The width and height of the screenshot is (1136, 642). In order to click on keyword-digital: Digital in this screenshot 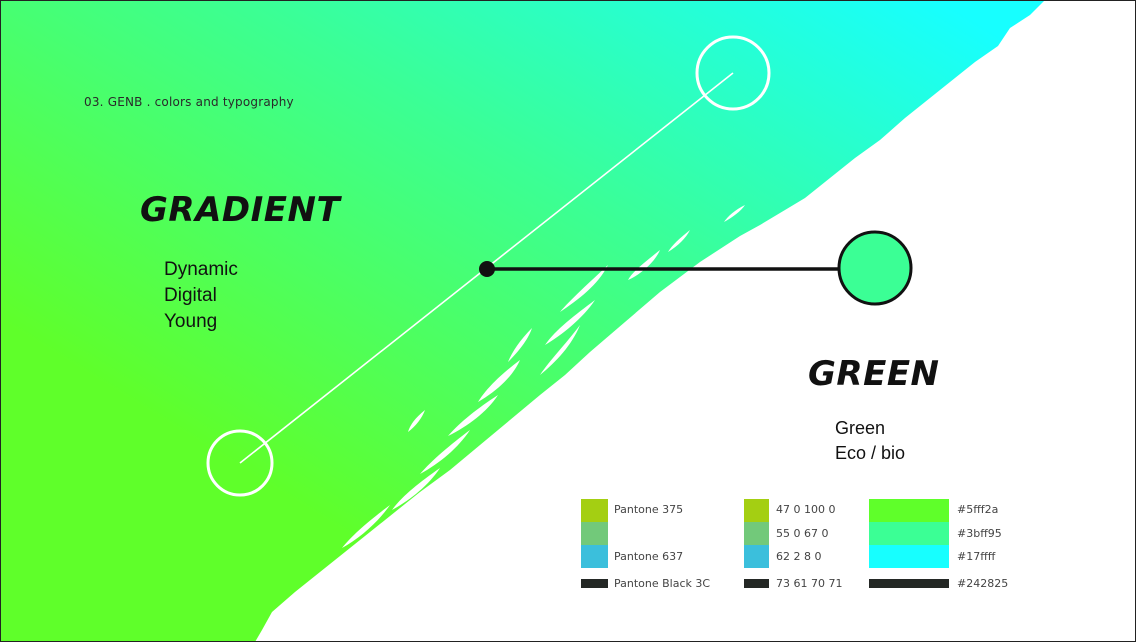, I will do `click(190, 295)`.